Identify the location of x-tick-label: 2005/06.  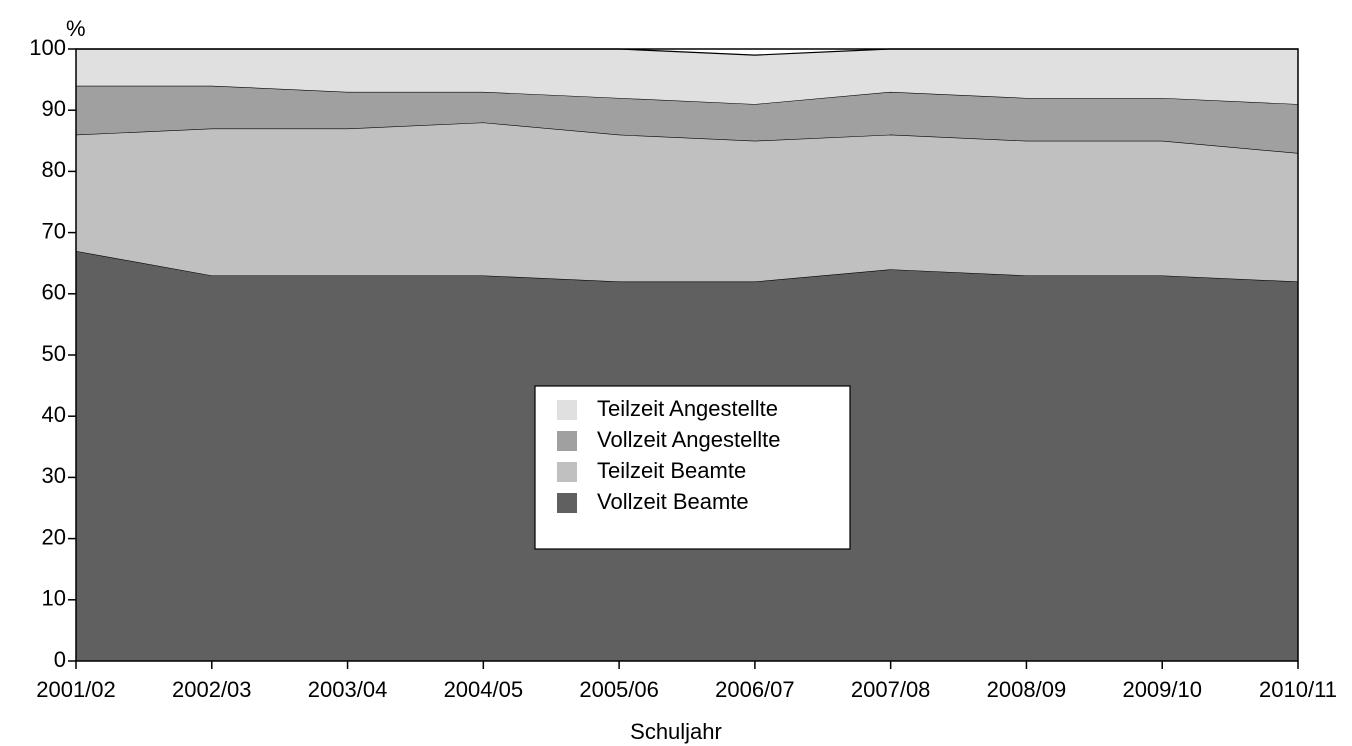
(619, 689).